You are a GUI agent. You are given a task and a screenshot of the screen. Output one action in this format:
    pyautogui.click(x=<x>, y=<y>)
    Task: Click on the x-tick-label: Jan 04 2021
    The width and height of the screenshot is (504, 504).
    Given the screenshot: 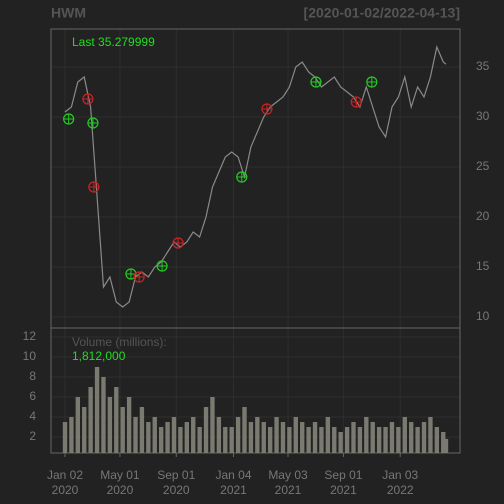 What is the action you would take?
    pyautogui.click(x=233, y=482)
    